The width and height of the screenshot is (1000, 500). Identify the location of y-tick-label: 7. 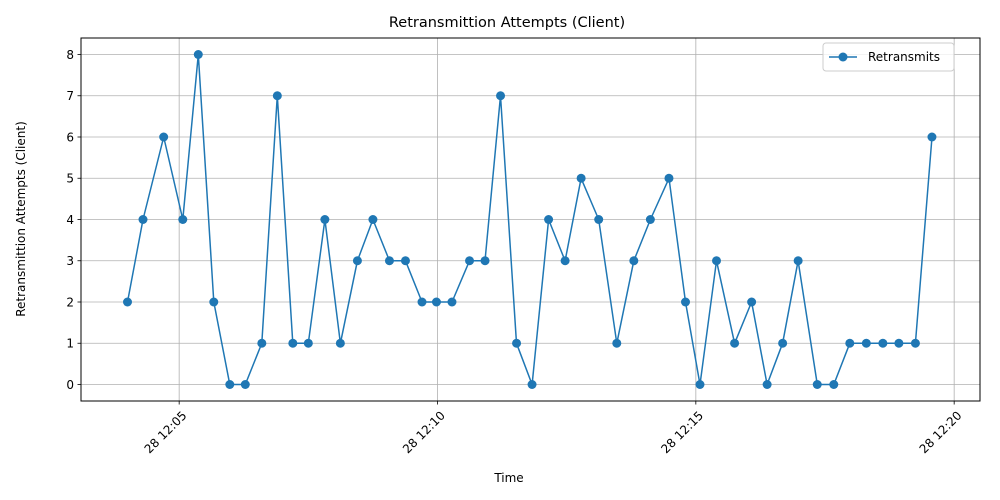
(70, 96).